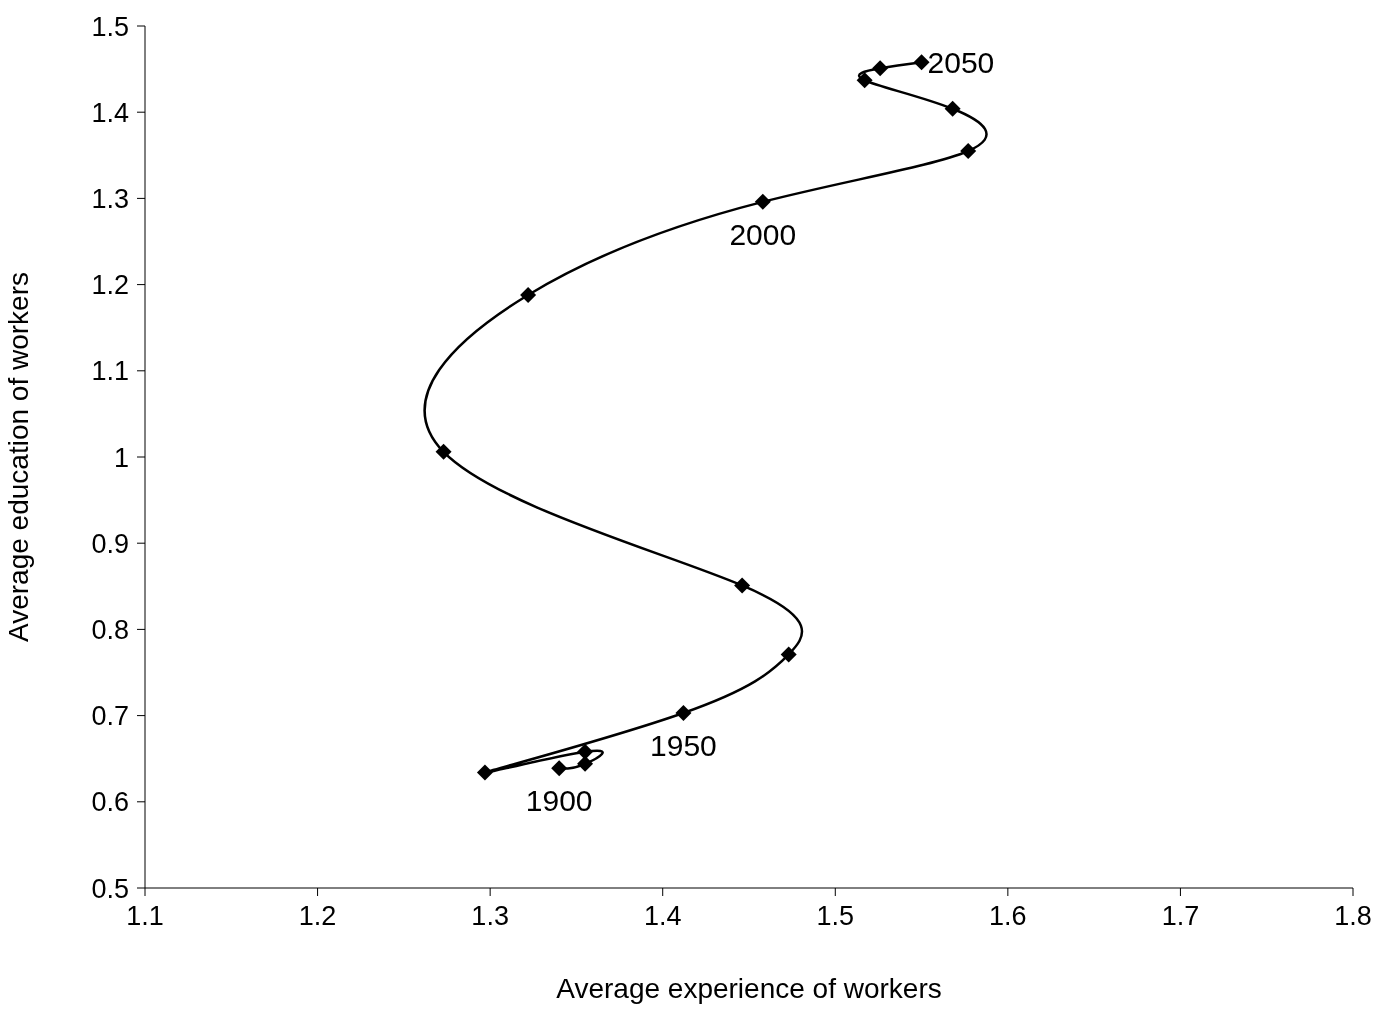 Image resolution: width=1378 pixels, height=1021 pixels. I want to click on x-tick-label: 1.2, so click(317, 916).